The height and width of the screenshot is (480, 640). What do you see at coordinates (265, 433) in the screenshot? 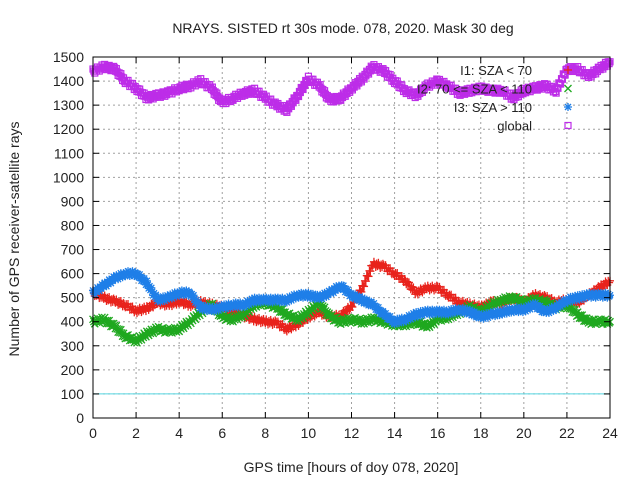
I see `x-tick-label: 8` at bounding box center [265, 433].